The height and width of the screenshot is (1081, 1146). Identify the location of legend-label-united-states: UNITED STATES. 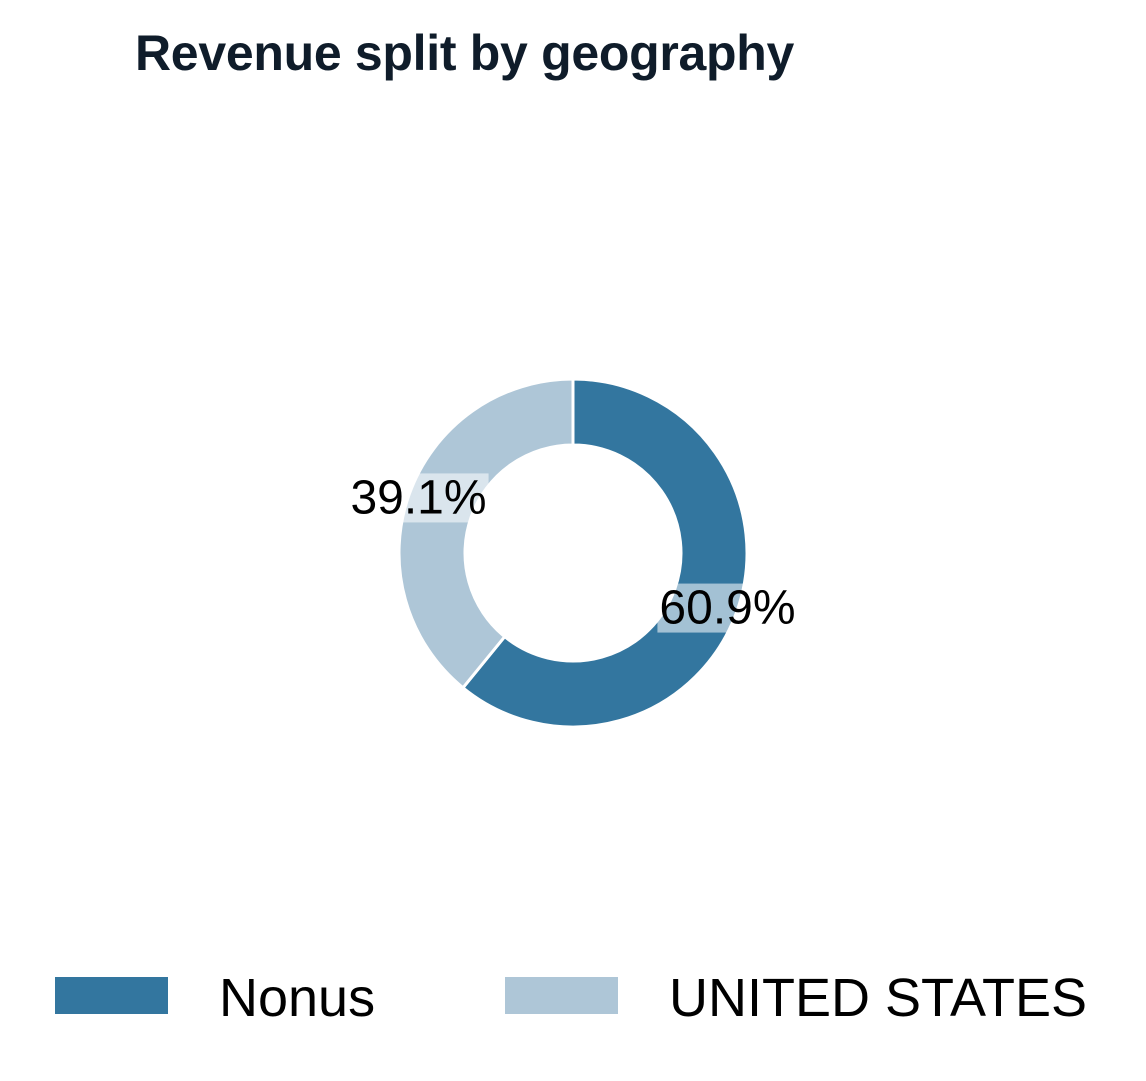
(878, 998).